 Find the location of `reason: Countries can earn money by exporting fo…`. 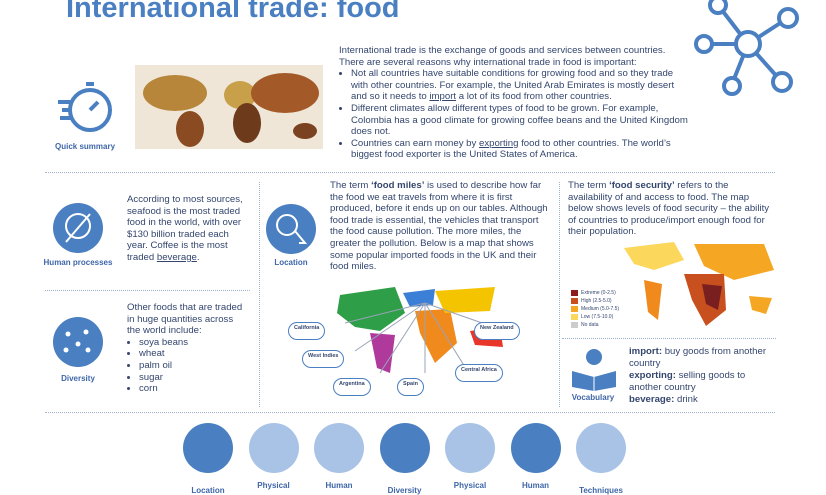

reason: Countries can earn money by exporting fo… is located at coordinates (521, 149).